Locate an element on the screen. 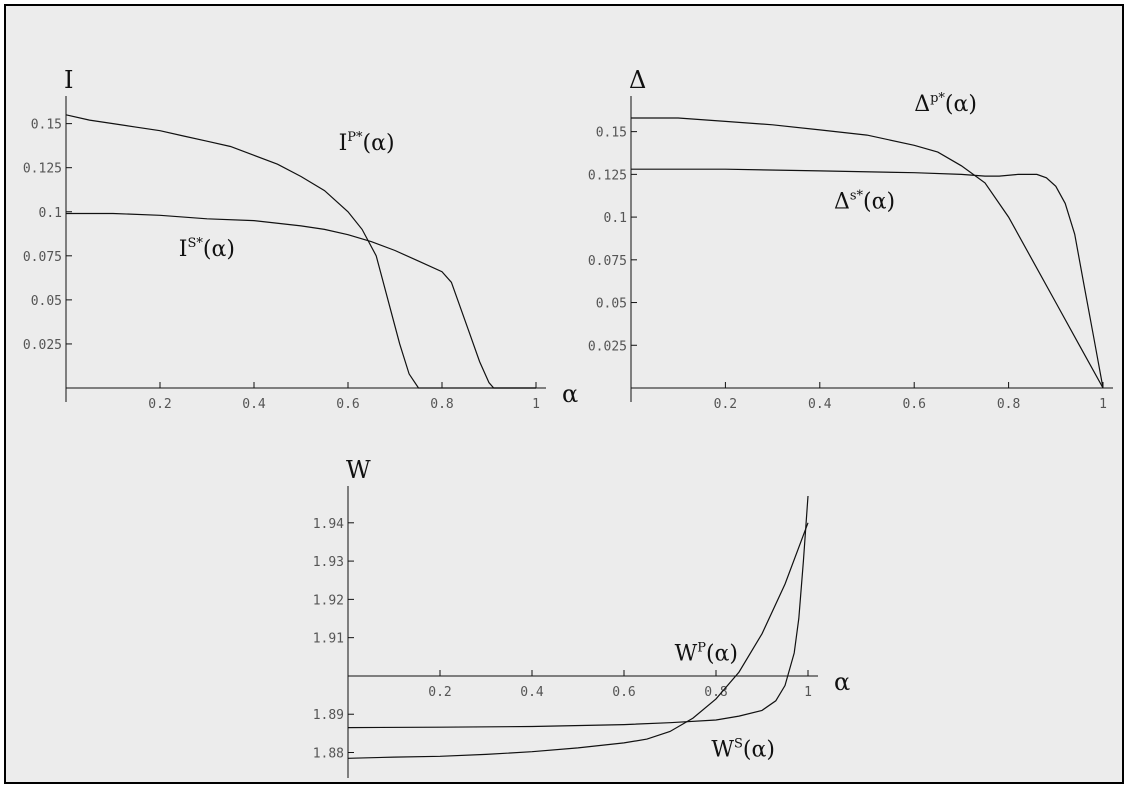 The width and height of the screenshot is (1128, 788). series-label-1: Δp*(α) is located at coordinates (945, 104).